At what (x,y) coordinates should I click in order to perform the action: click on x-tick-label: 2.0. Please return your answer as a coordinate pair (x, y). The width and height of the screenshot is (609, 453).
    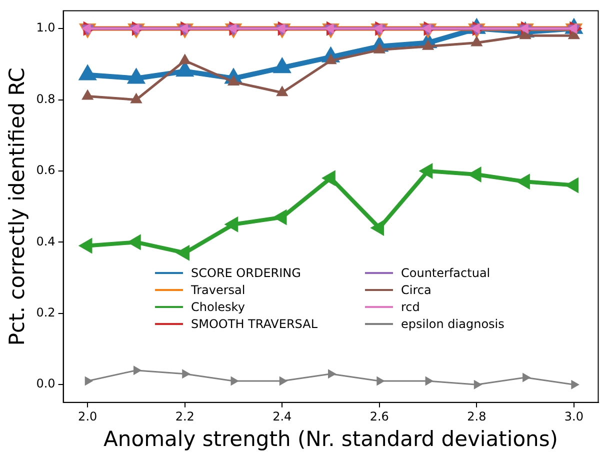
    Looking at the image, I should click on (88, 417).